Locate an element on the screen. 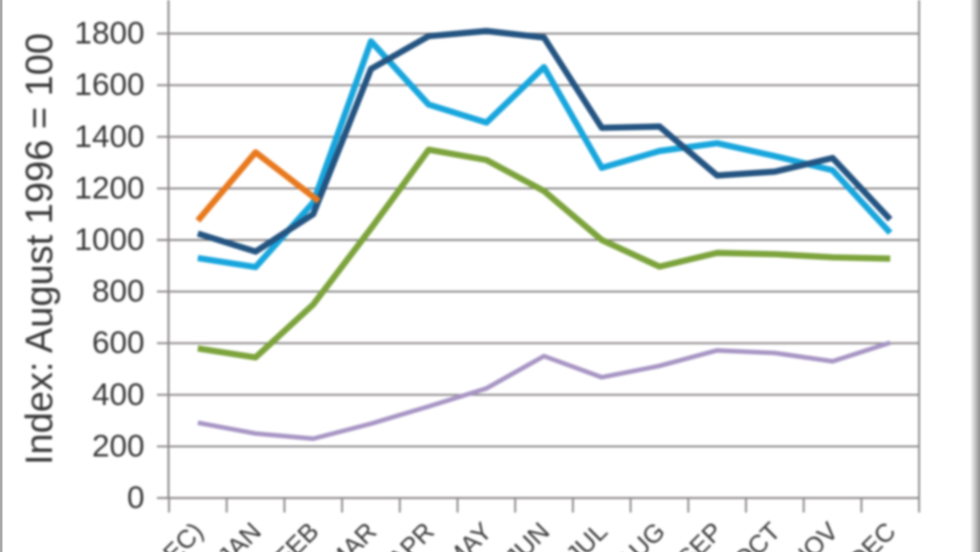 The image size is (980, 552). svg-text: 1600 is located at coordinates (109, 84).